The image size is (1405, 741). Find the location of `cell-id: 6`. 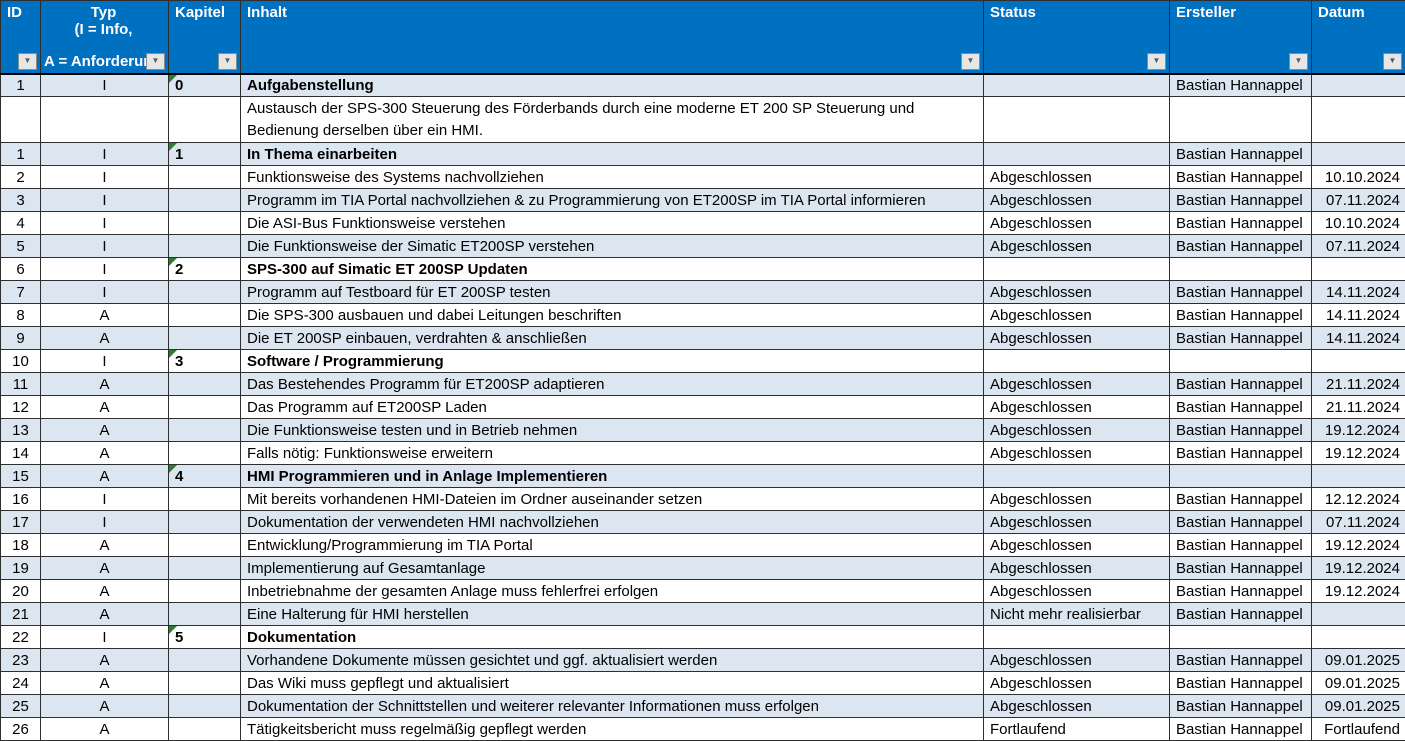

cell-id: 6 is located at coordinates (21, 269).